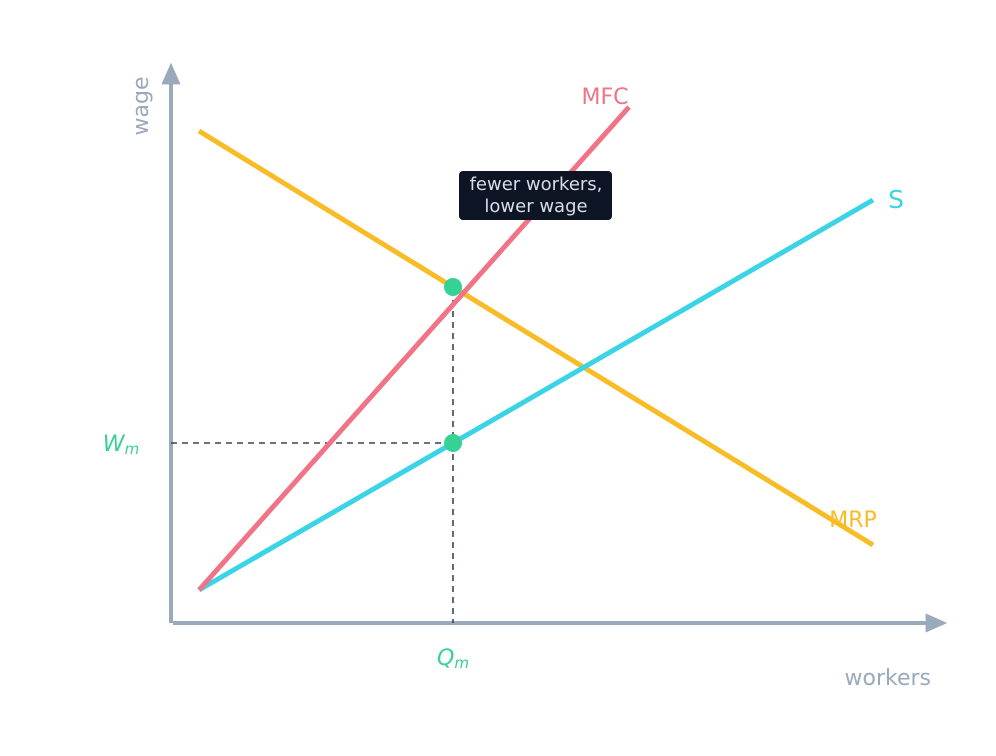  I want to click on mrp-label: MRP, so click(853, 520).